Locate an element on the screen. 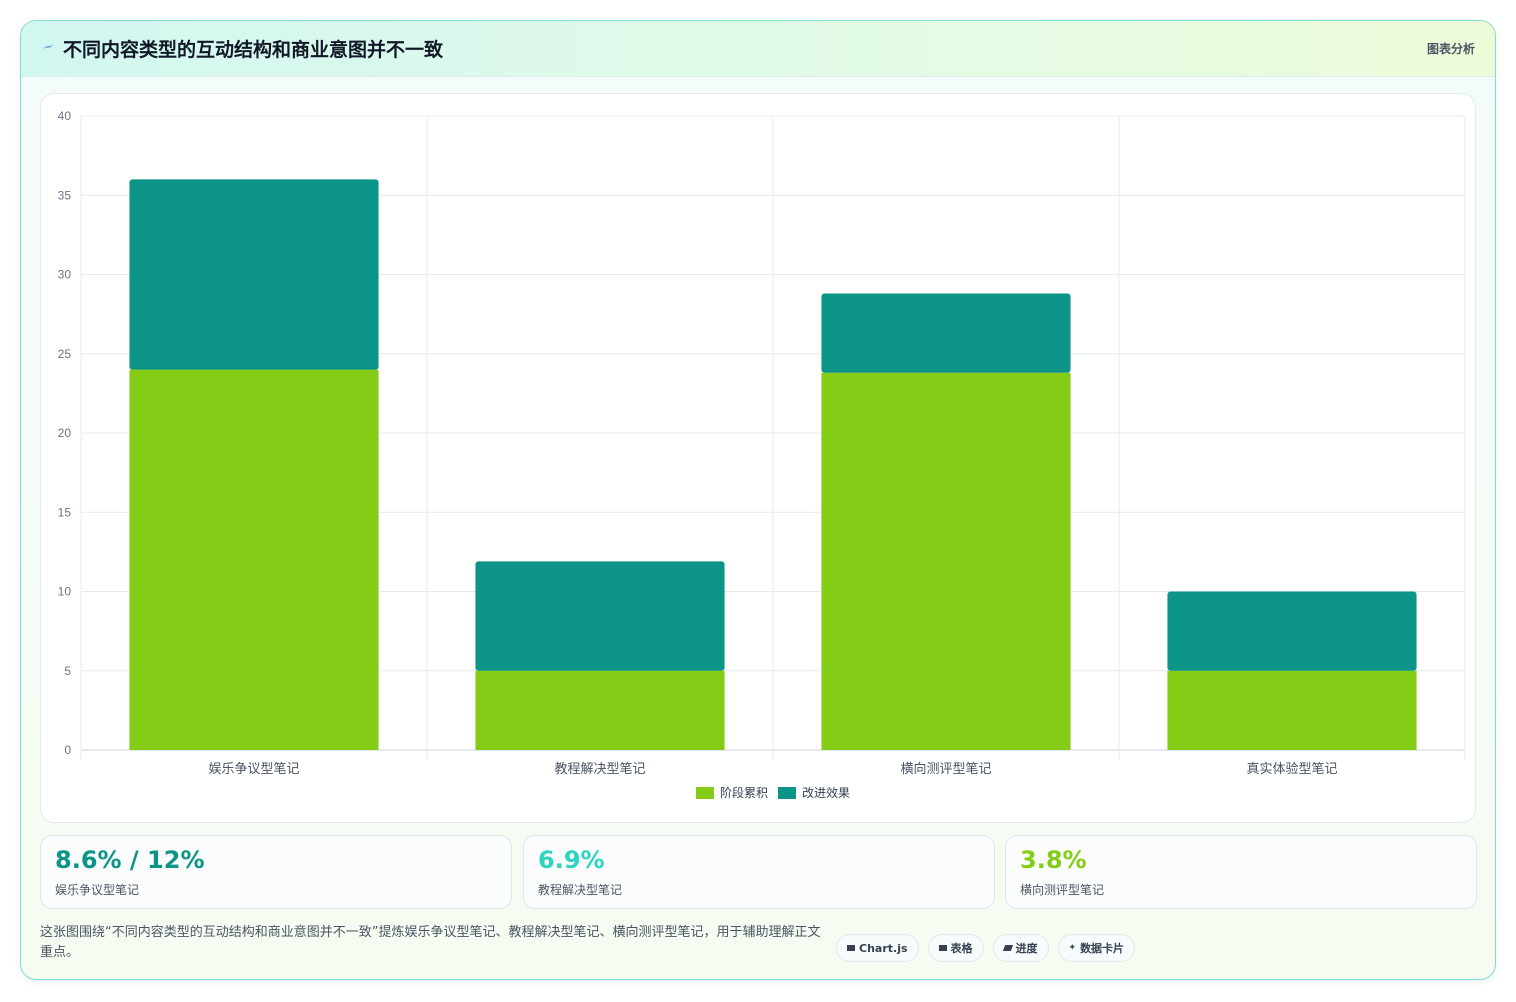 This screenshot has height=1002, width=1516. chip-data-card: ✦ 数据卡片 is located at coordinates (1096, 948).